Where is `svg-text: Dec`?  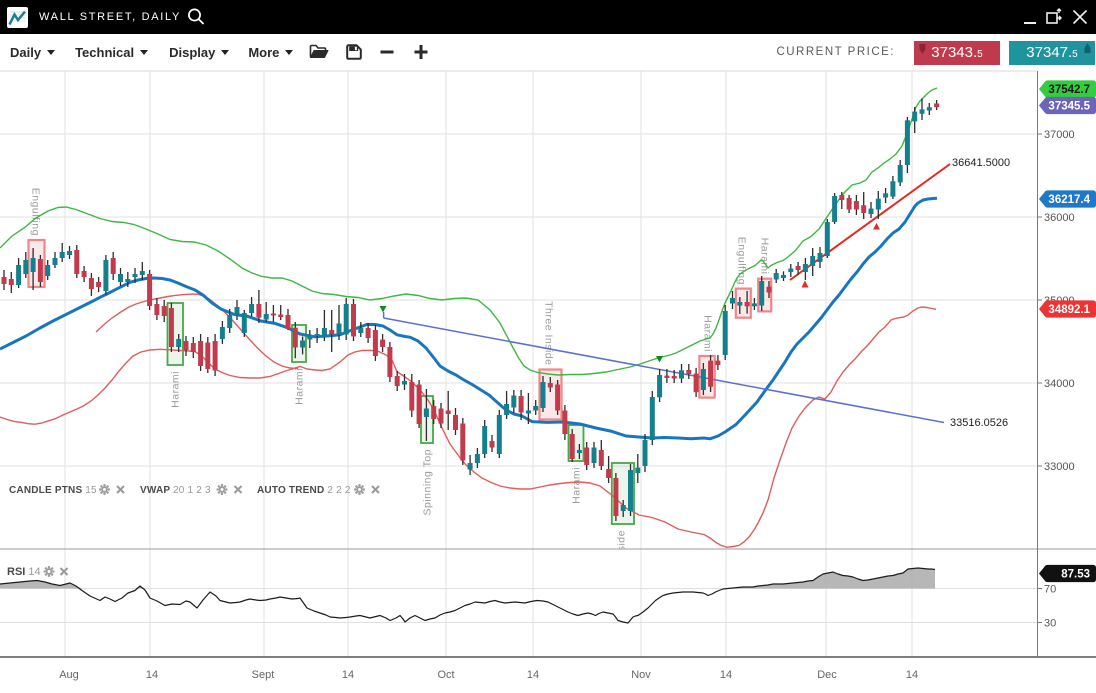
svg-text: Dec is located at coordinates (827, 675).